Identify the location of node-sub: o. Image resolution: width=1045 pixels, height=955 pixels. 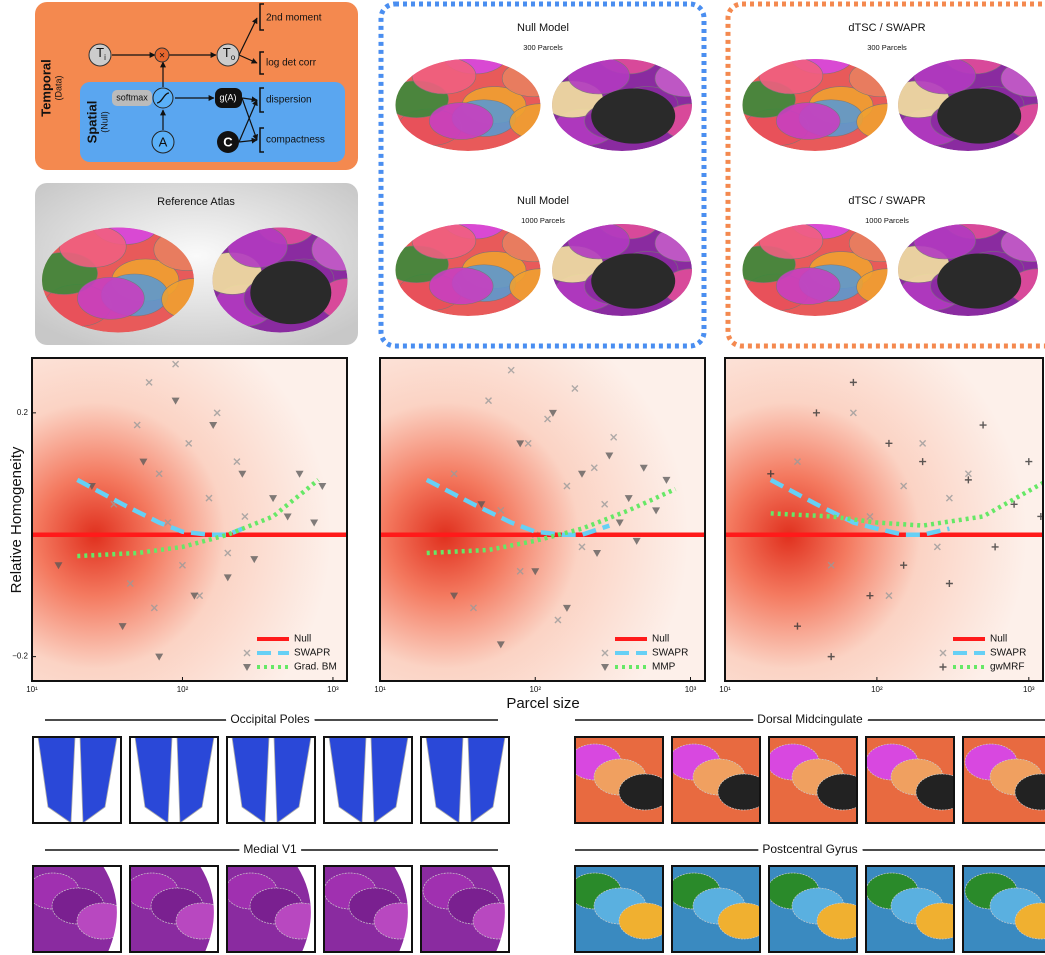
(233, 57).